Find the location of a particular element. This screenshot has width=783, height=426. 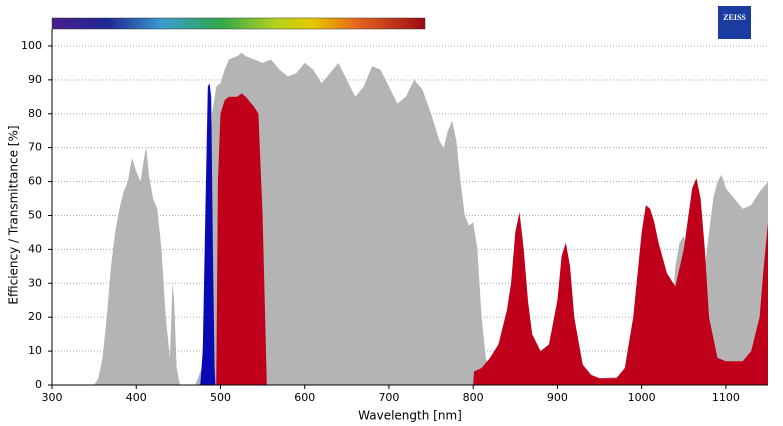

y-tick-label: 40 is located at coordinates (35, 248).